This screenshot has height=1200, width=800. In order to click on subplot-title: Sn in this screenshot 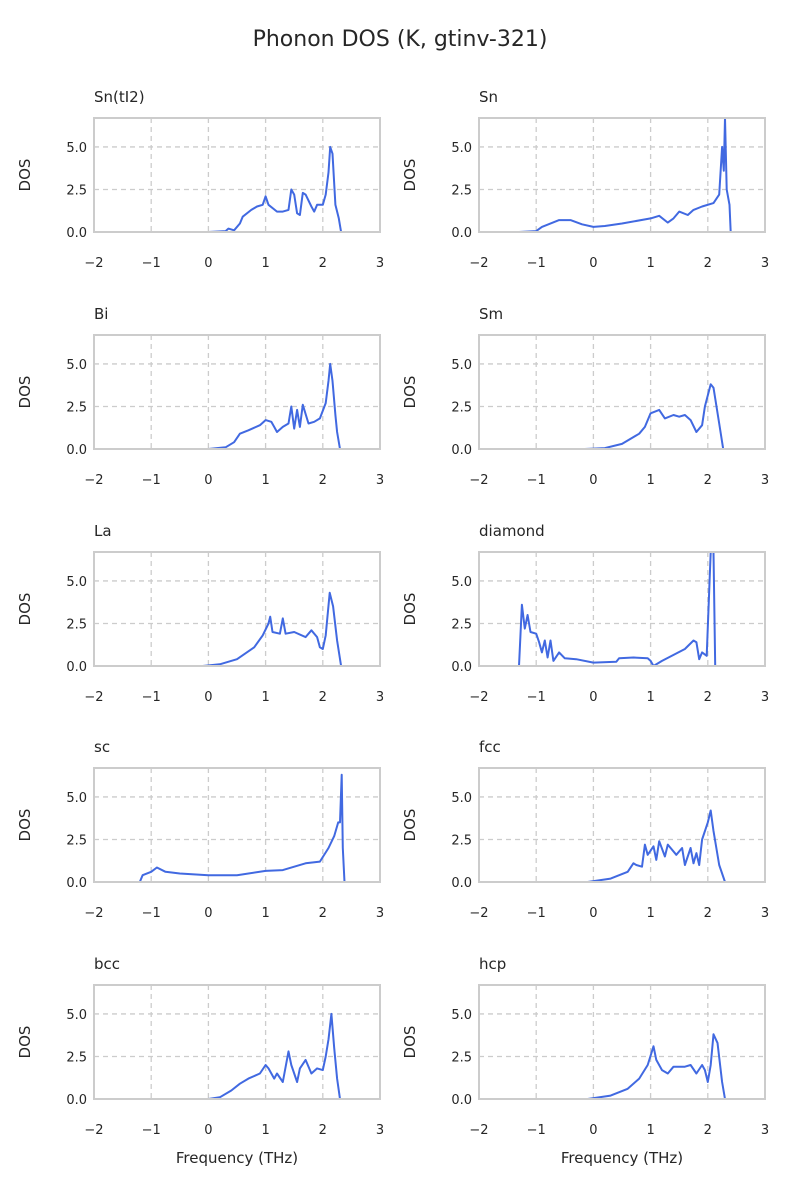, I will do `click(488, 97)`.